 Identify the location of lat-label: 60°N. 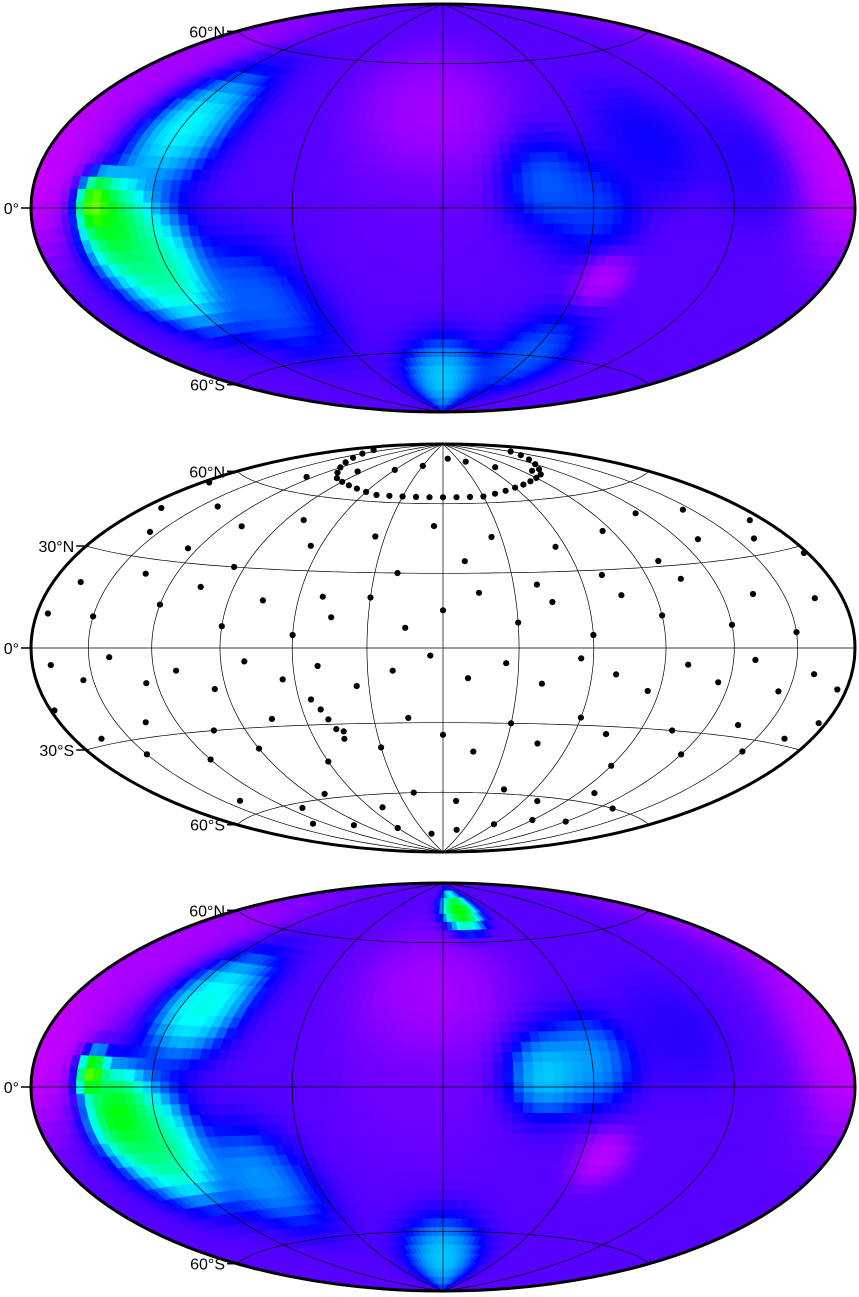
(207, 32).